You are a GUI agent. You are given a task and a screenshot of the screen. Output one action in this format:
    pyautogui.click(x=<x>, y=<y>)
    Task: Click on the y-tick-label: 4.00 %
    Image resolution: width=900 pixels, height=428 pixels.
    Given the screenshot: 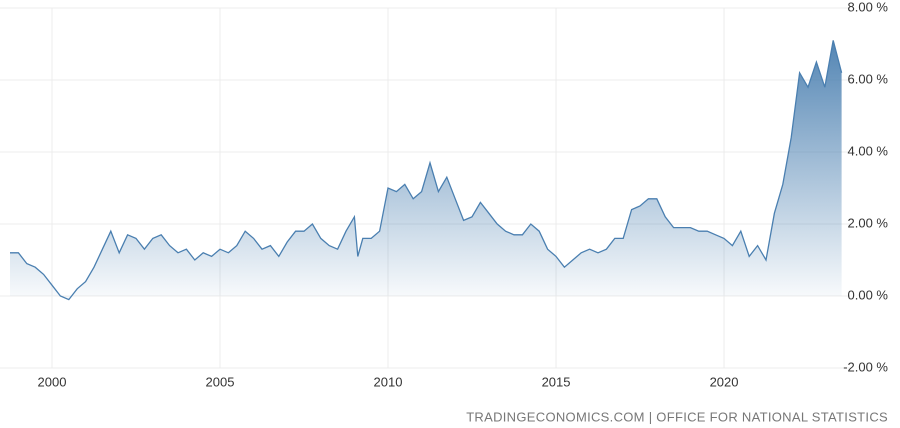 What is the action you would take?
    pyautogui.click(x=868, y=150)
    